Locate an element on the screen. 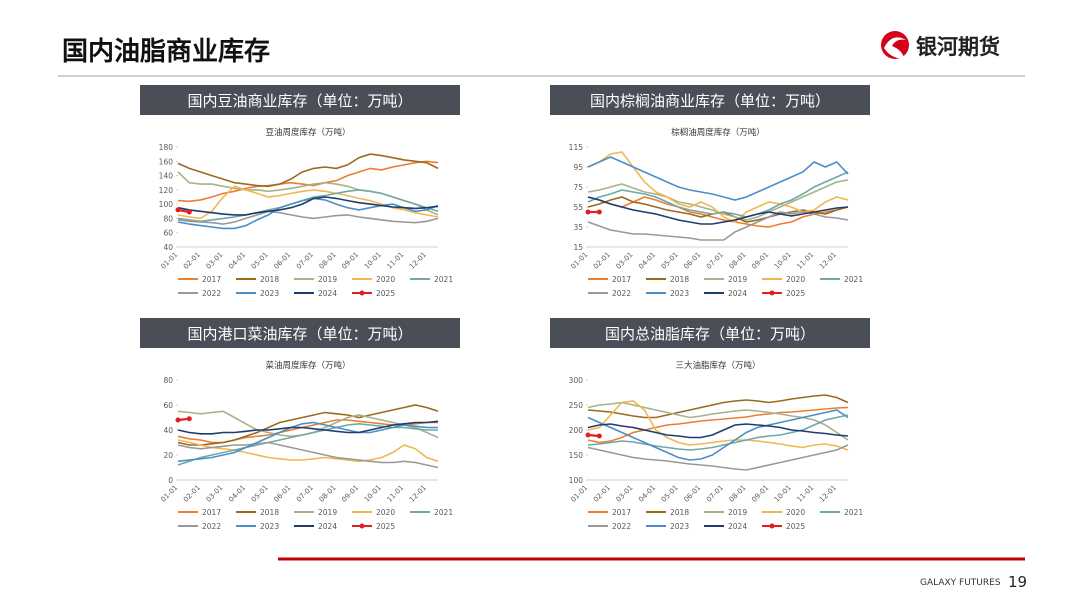  y-tick-label: 200 is located at coordinates (576, 430).